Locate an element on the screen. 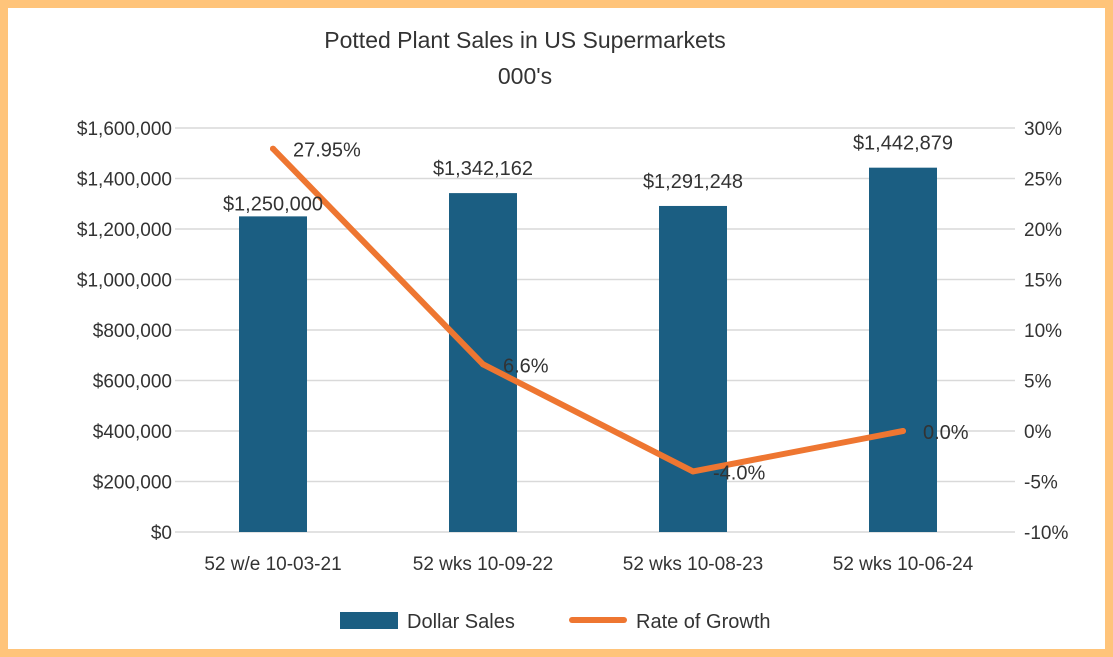 The width and height of the screenshot is (1113, 657). left-axis-tick-label: $600,000 is located at coordinates (132, 382).